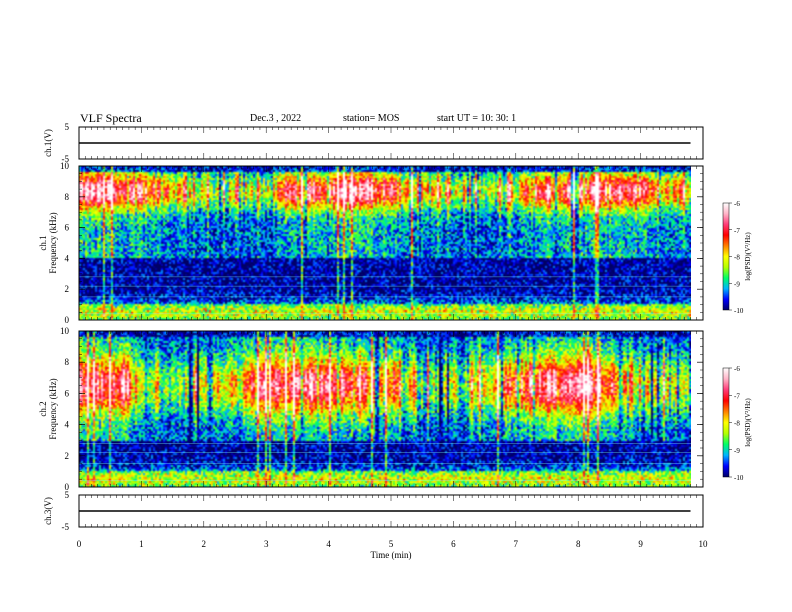 The image size is (792, 612). What do you see at coordinates (67, 456) in the screenshot?
I see `ch2-spectrogram-ytick-label: 2` at bounding box center [67, 456].